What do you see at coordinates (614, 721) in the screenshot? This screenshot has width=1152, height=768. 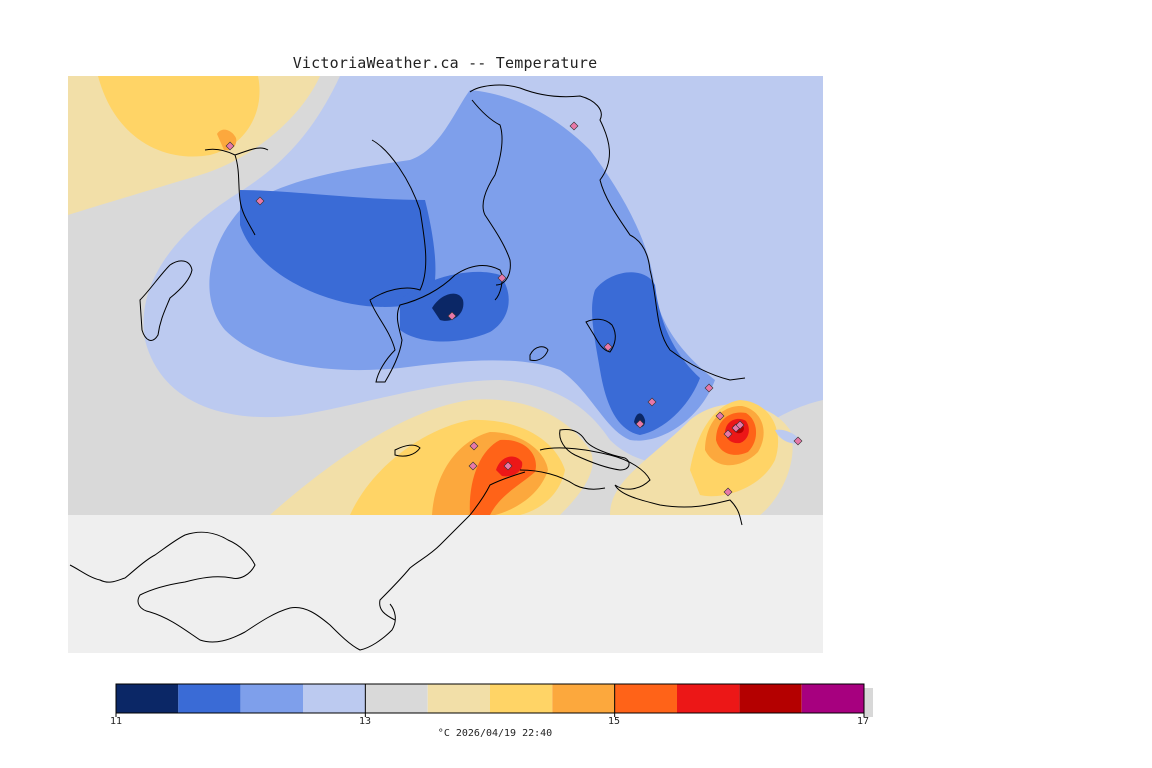 I see `colorbar-tick-label: 15` at bounding box center [614, 721].